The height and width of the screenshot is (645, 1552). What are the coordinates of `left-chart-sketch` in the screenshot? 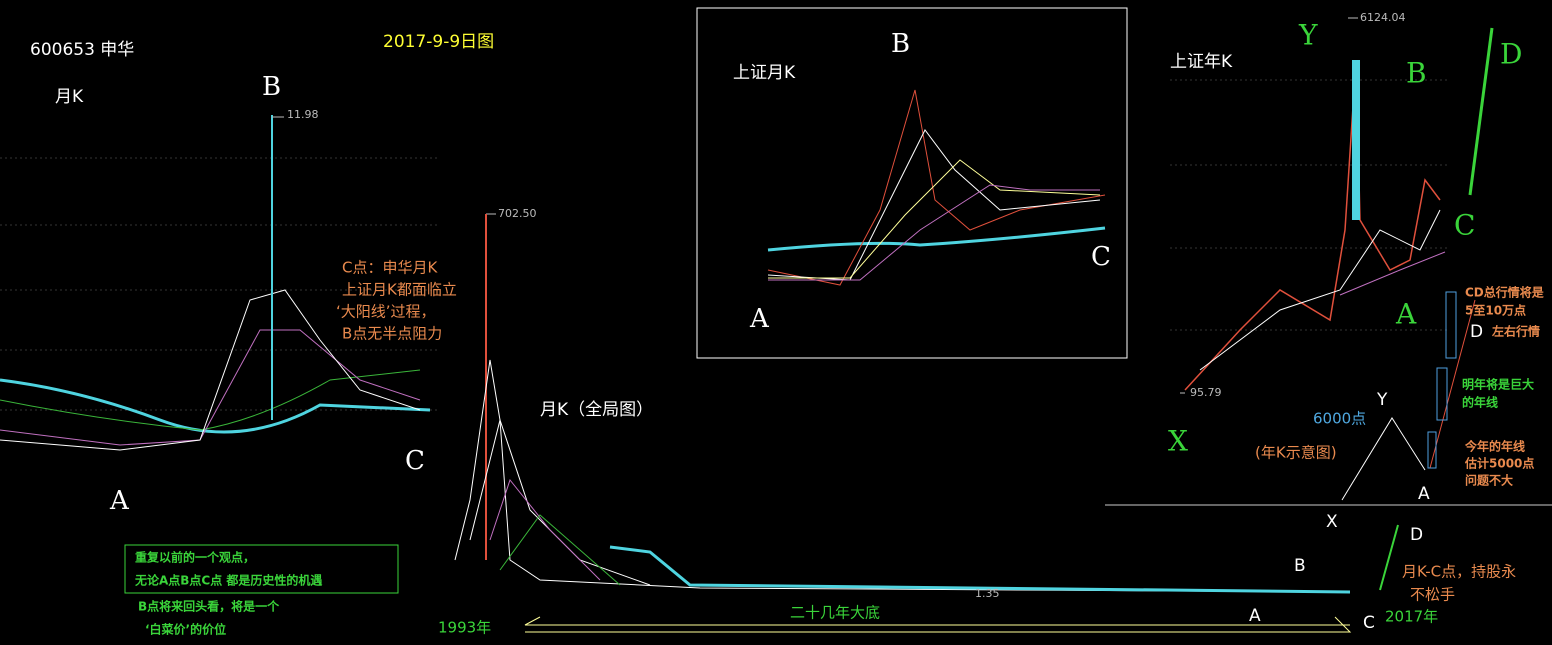 It's located at (220, 283).